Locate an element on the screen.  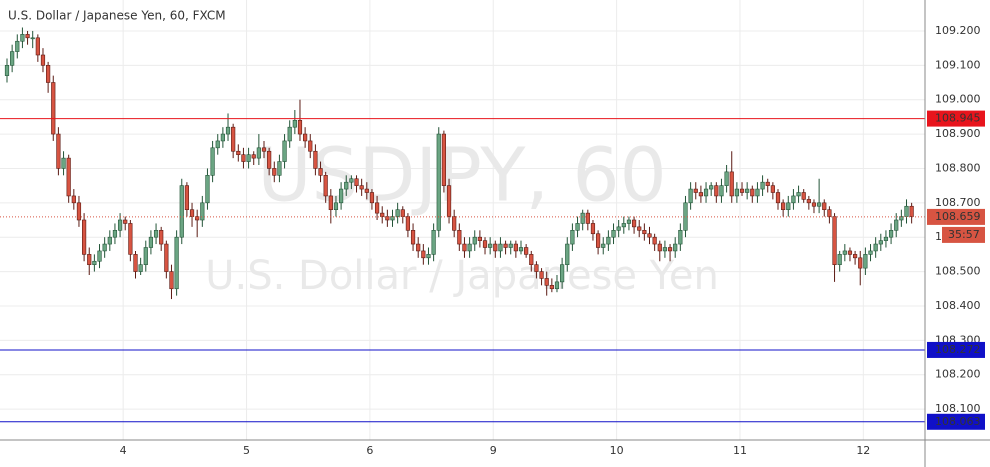
y-tick-label: 108.900 is located at coordinates (958, 133).